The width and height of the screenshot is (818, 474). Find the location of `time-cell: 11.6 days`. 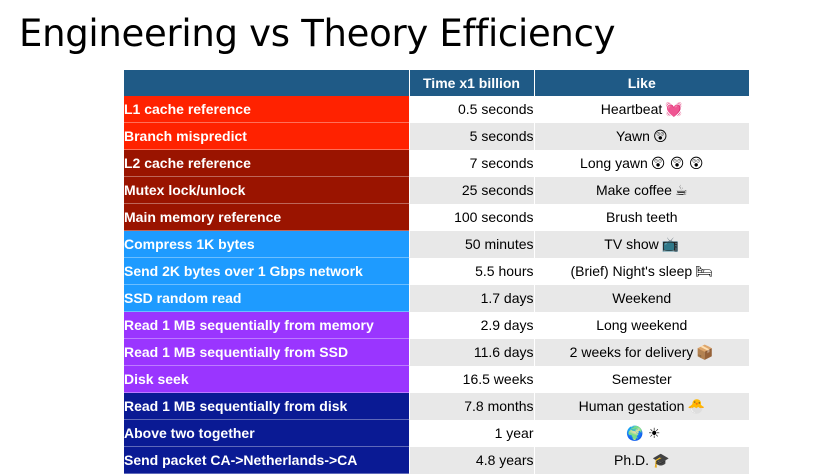

time-cell: 11.6 days is located at coordinates (471, 352).